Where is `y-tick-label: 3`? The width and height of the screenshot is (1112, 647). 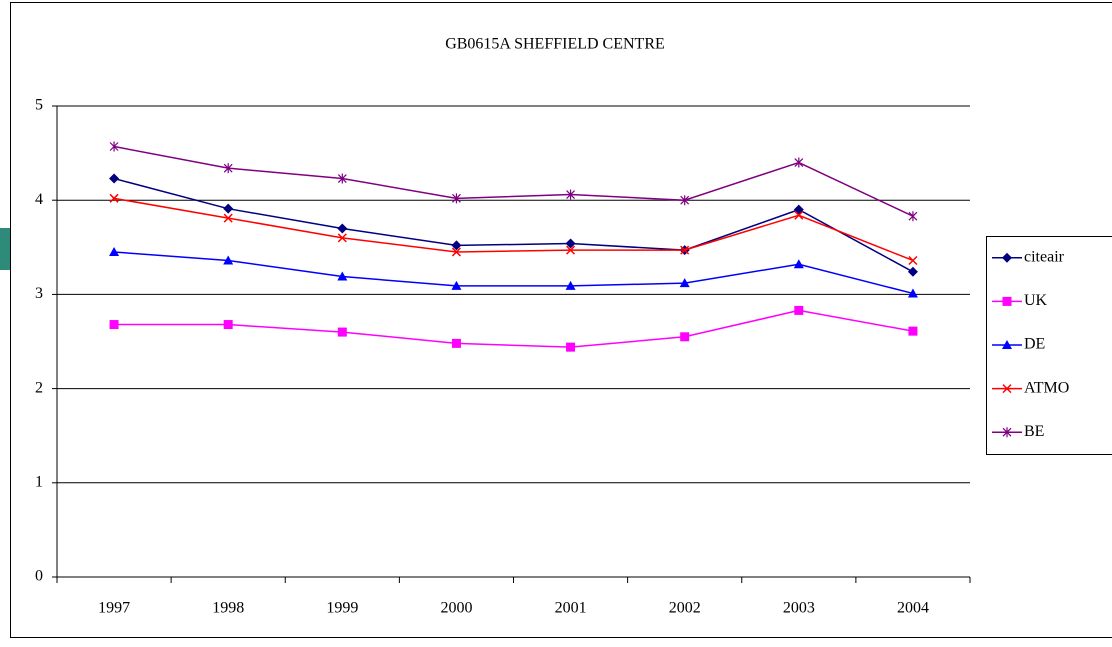
y-tick-label: 3 is located at coordinates (39, 293).